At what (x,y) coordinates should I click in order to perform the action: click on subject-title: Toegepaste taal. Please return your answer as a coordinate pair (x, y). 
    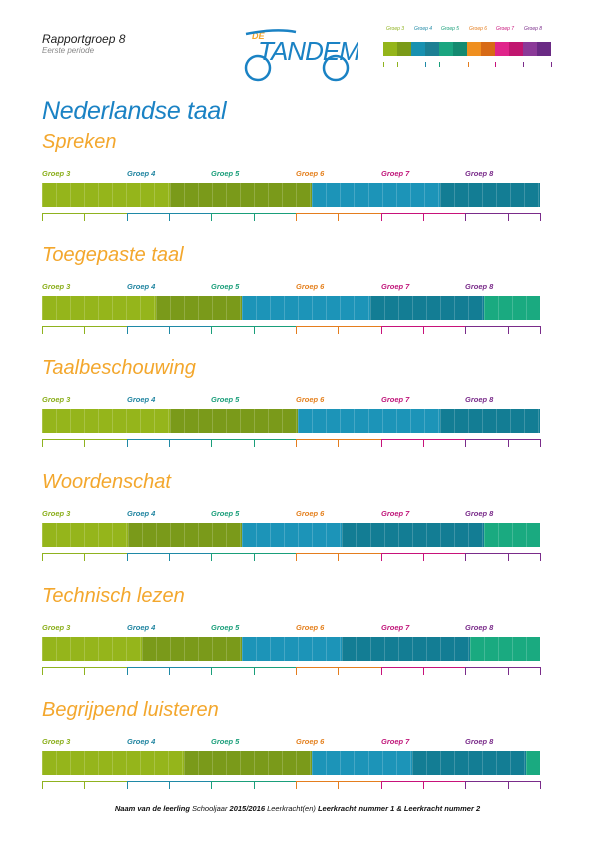
    Looking at the image, I should click on (113, 255).